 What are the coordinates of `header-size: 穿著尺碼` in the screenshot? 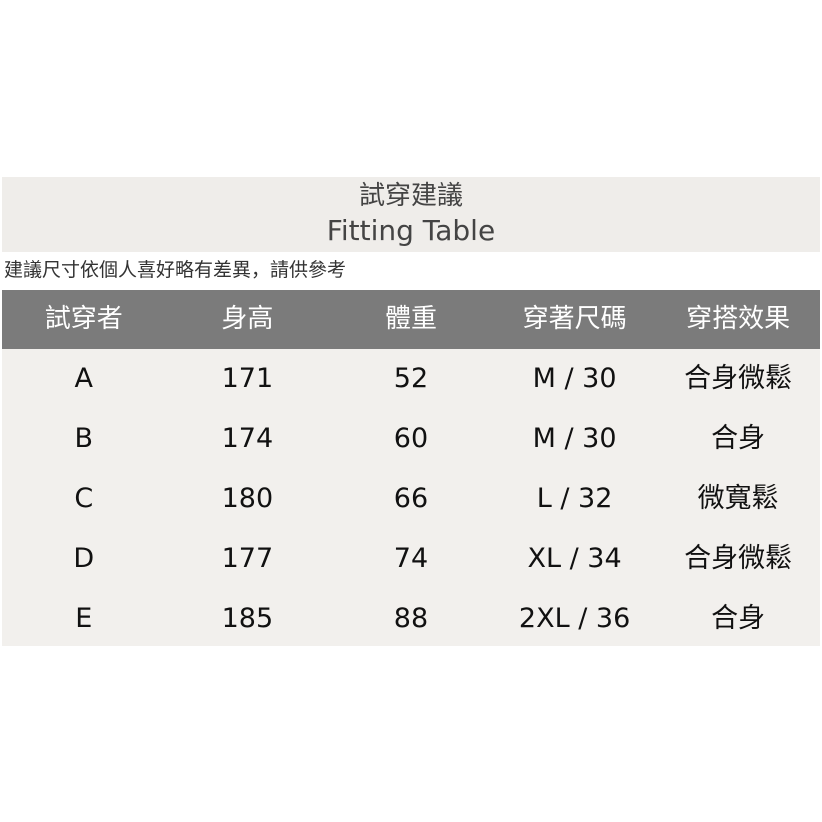 It's located at (574, 319).